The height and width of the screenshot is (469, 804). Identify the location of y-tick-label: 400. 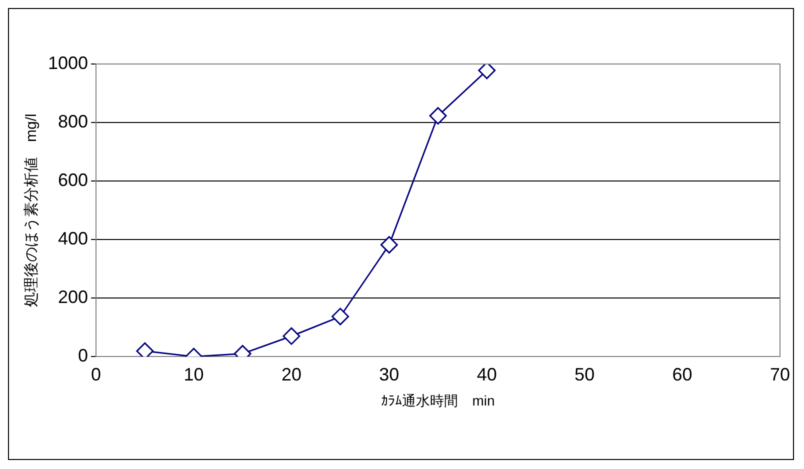
(73, 238).